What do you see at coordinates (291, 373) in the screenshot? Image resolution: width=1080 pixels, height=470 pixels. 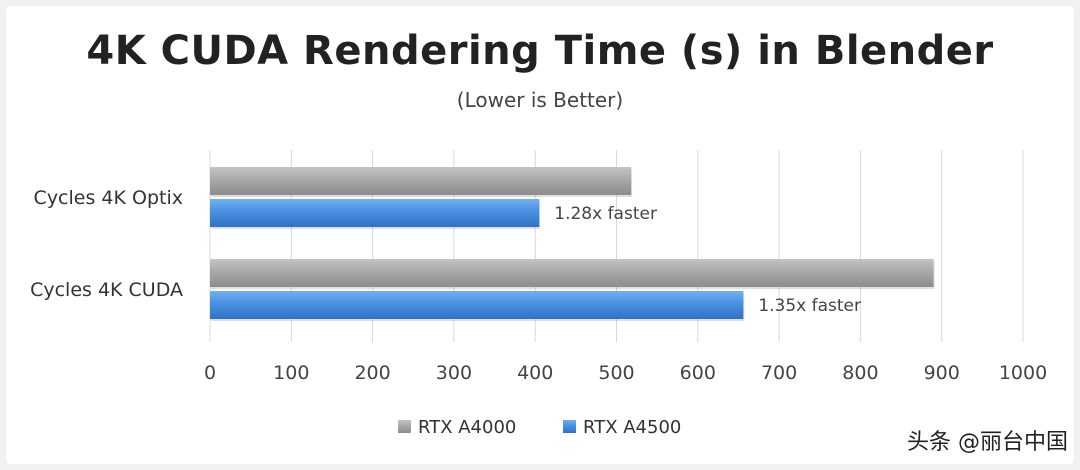 I see `x-tick-label: 100` at bounding box center [291, 373].